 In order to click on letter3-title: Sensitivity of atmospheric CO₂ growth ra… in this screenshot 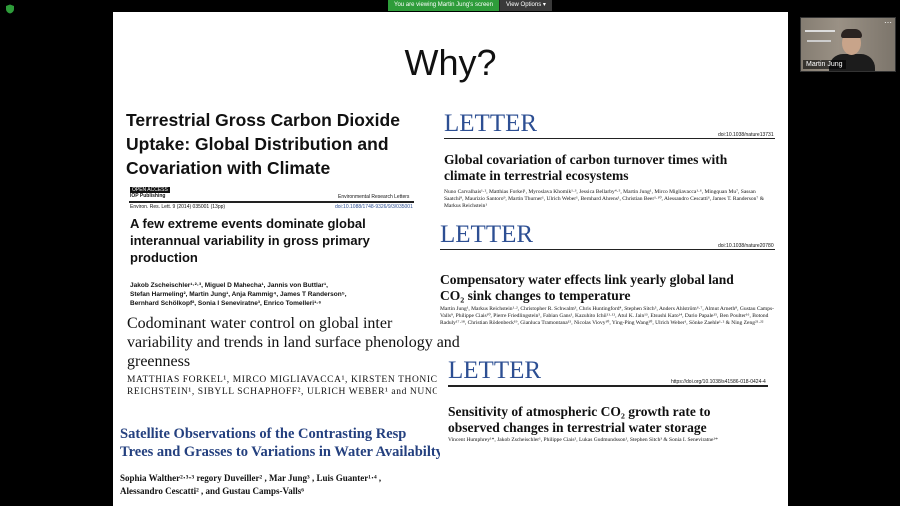, I will do `click(579, 419)`.